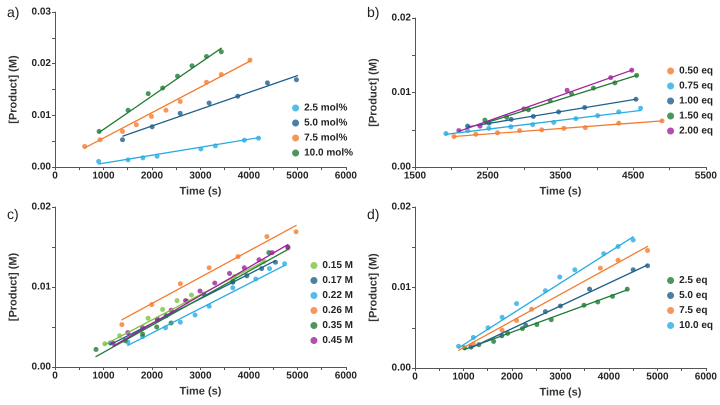 This screenshot has width=720, height=405. I want to click on legend-label: 5.0 mol%, so click(326, 123).